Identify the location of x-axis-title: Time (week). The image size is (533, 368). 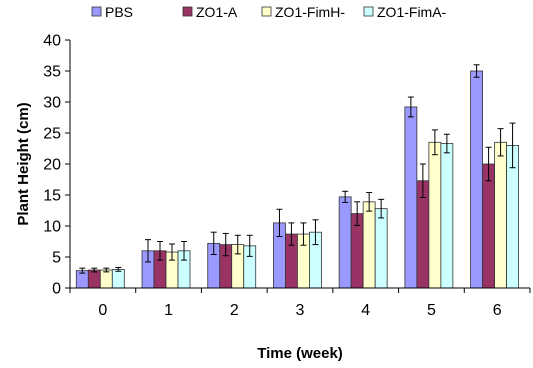
(300, 353).